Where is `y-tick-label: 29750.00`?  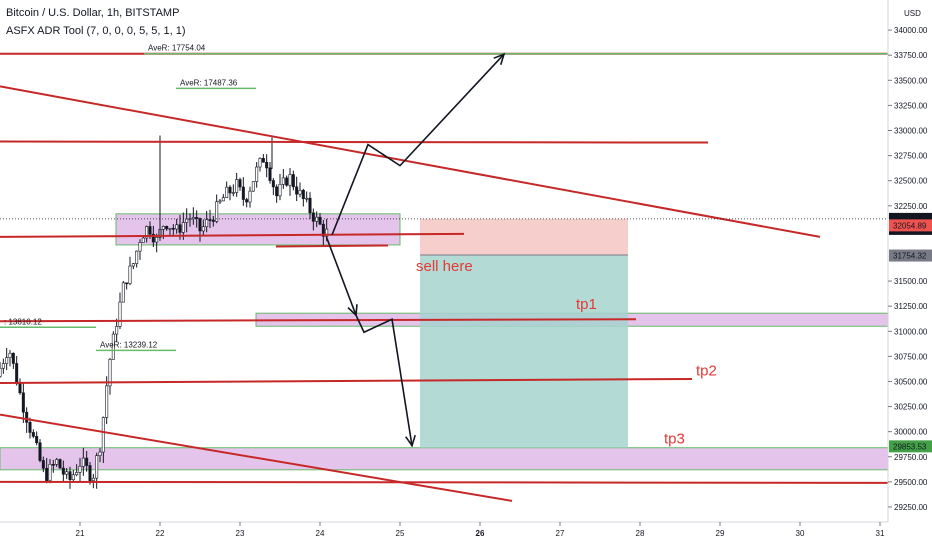
y-tick-label: 29750.00 is located at coordinates (911, 457).